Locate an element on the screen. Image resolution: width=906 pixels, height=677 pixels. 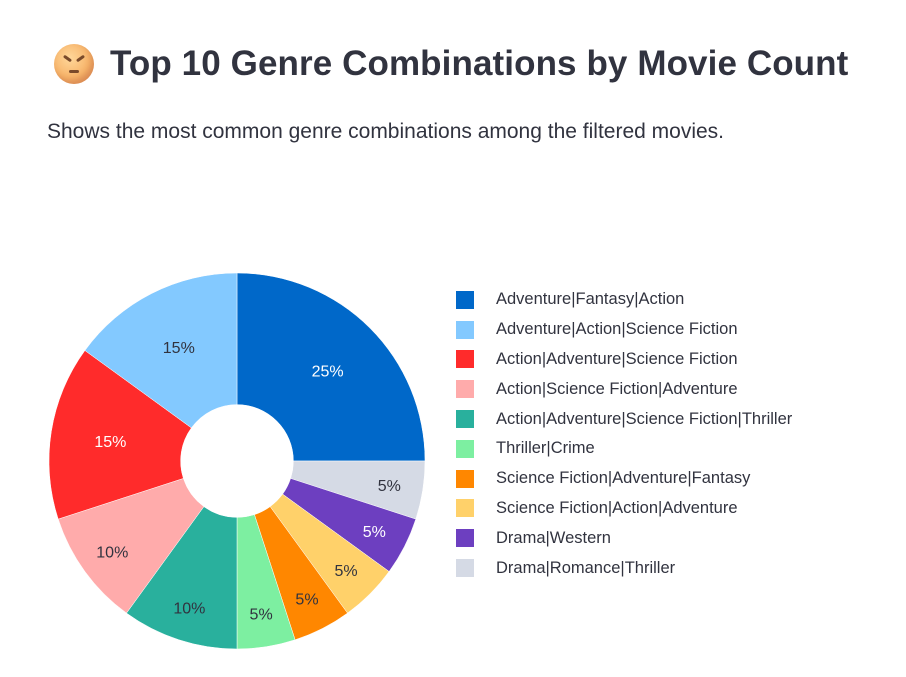
legend-item: Adventure|Action|Science Fiction is located at coordinates (624, 330).